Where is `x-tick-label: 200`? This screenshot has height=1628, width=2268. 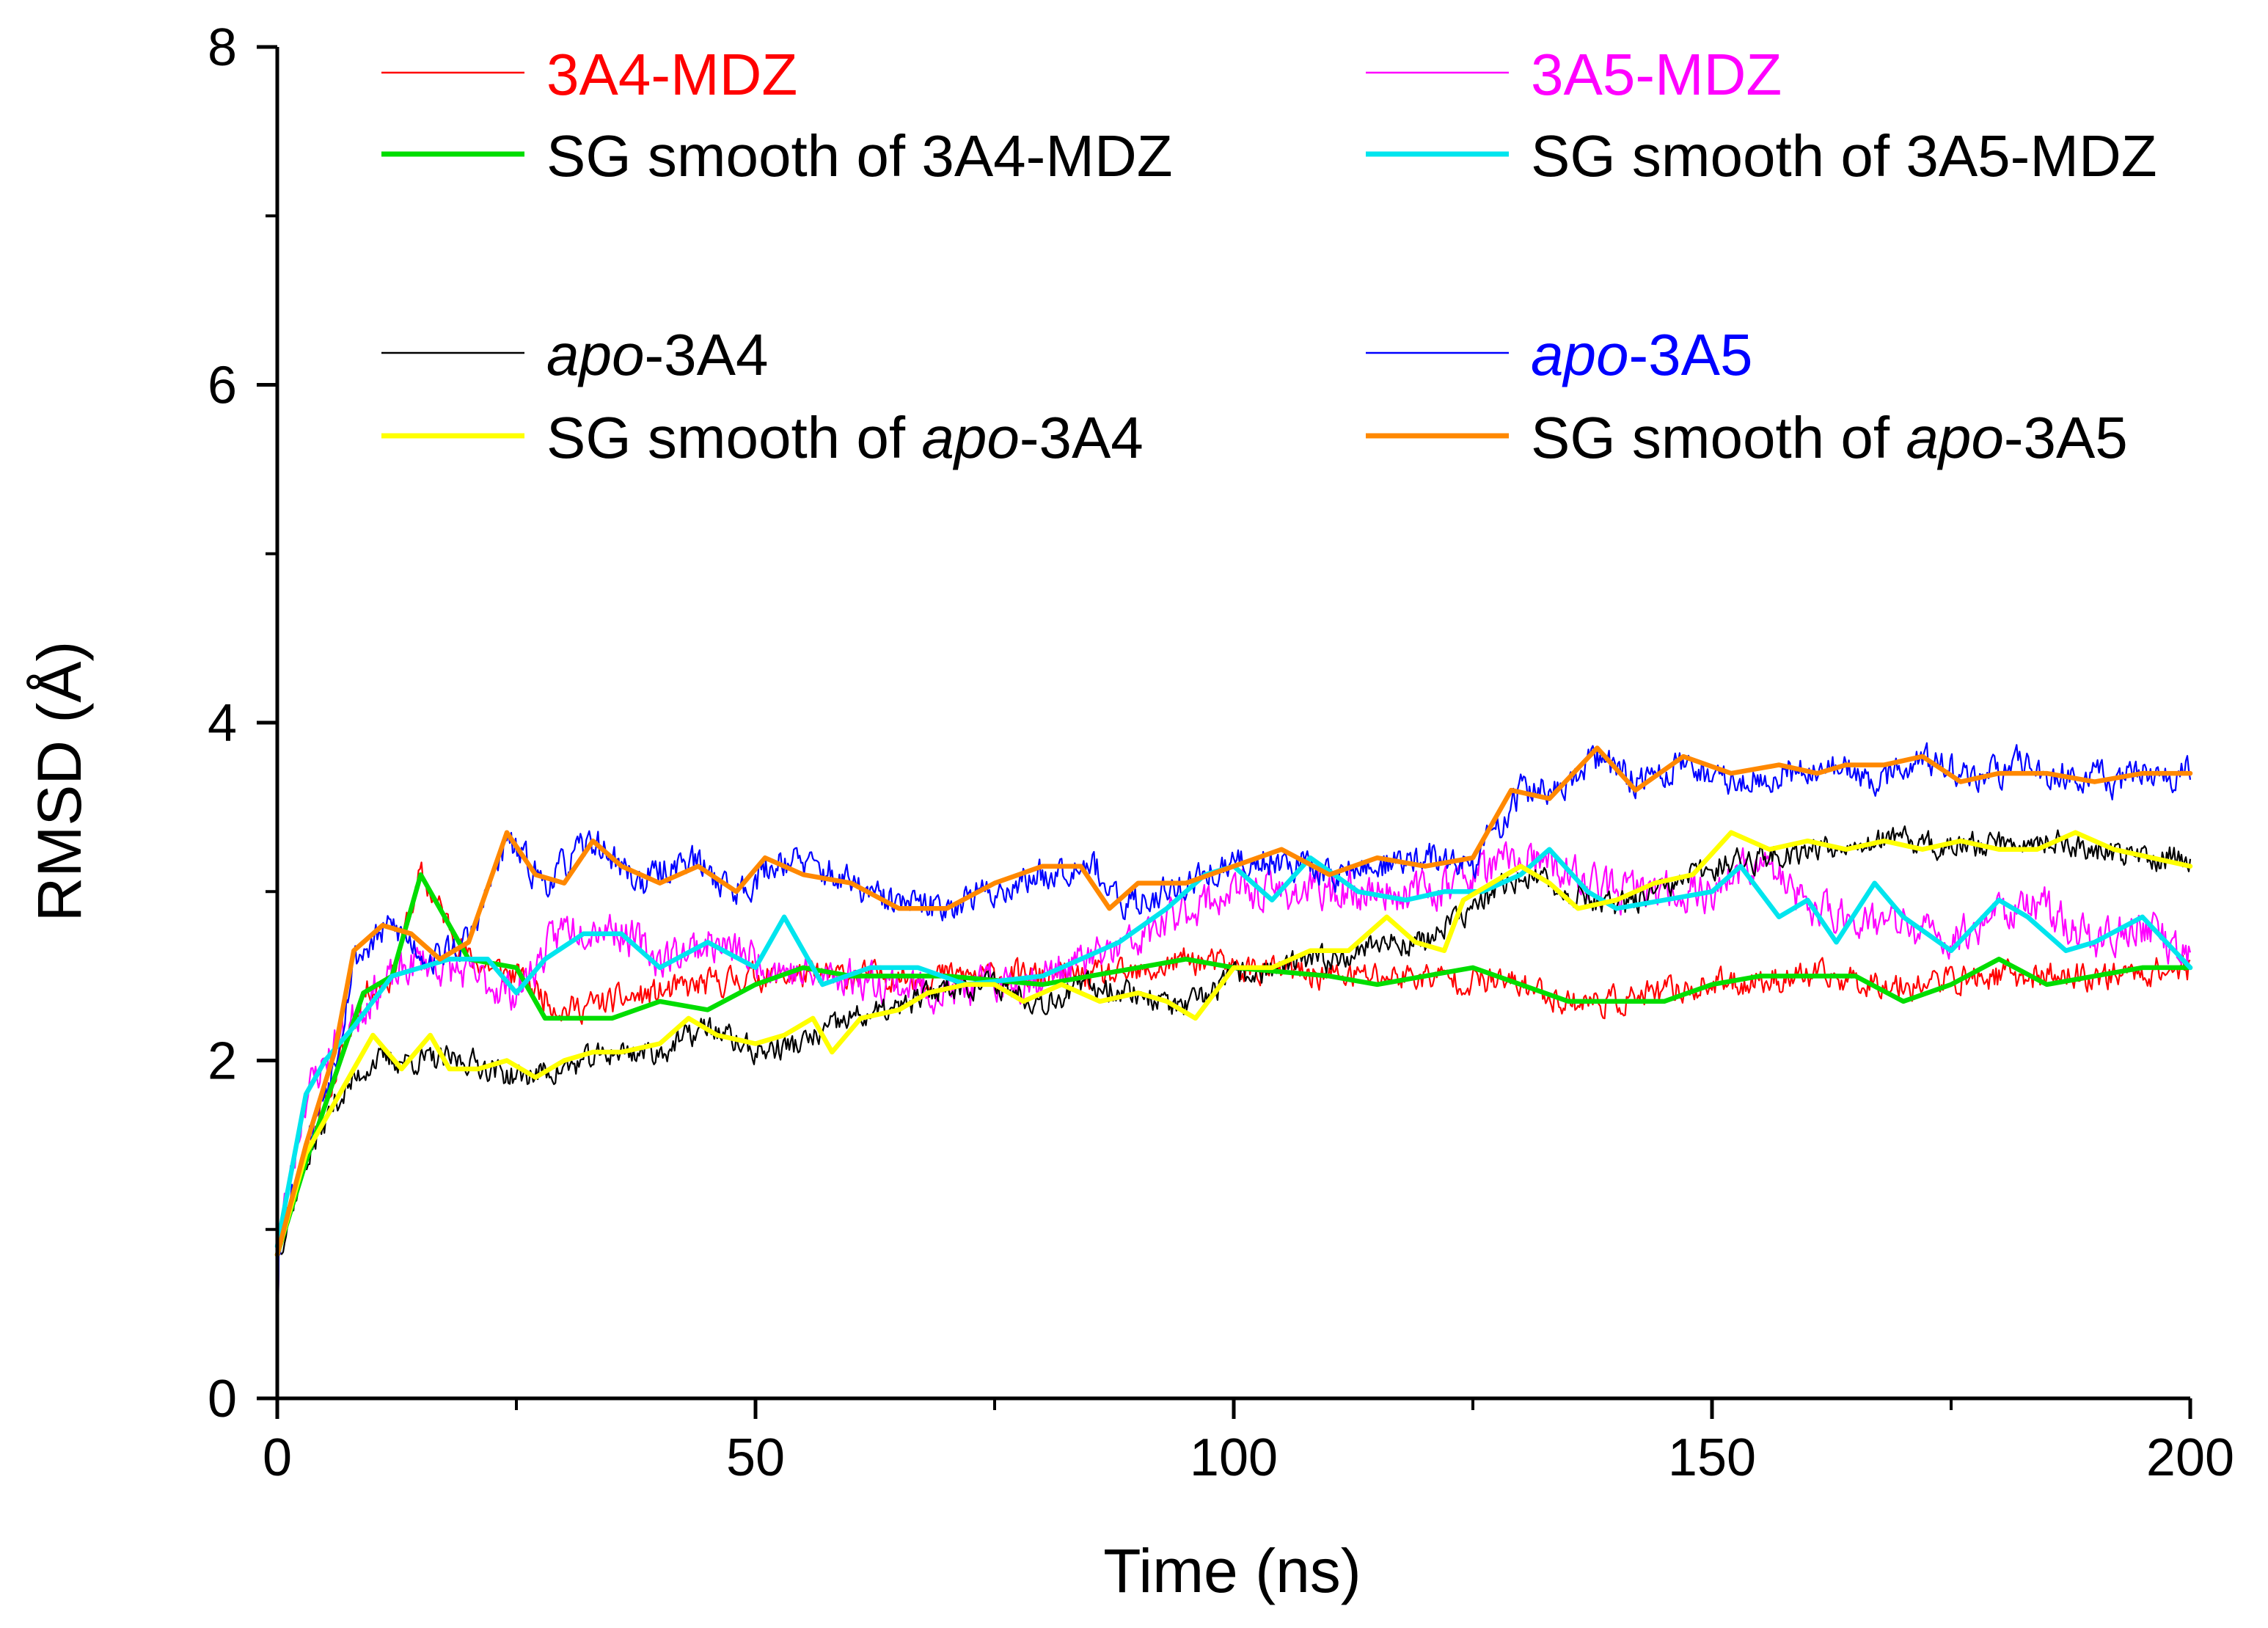 x-tick-label: 200 is located at coordinates (2190, 1457).